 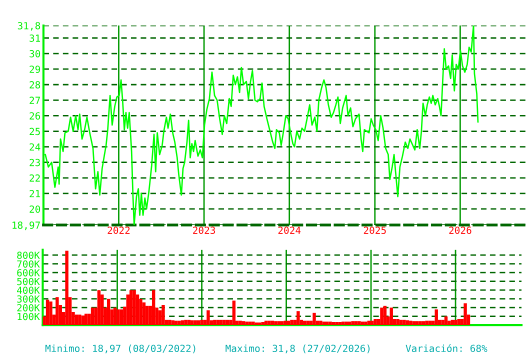 What do you see at coordinates (120, 349) in the screenshot?
I see `text: Minimo: 18,97 (08/03/2022)` at bounding box center [120, 349].